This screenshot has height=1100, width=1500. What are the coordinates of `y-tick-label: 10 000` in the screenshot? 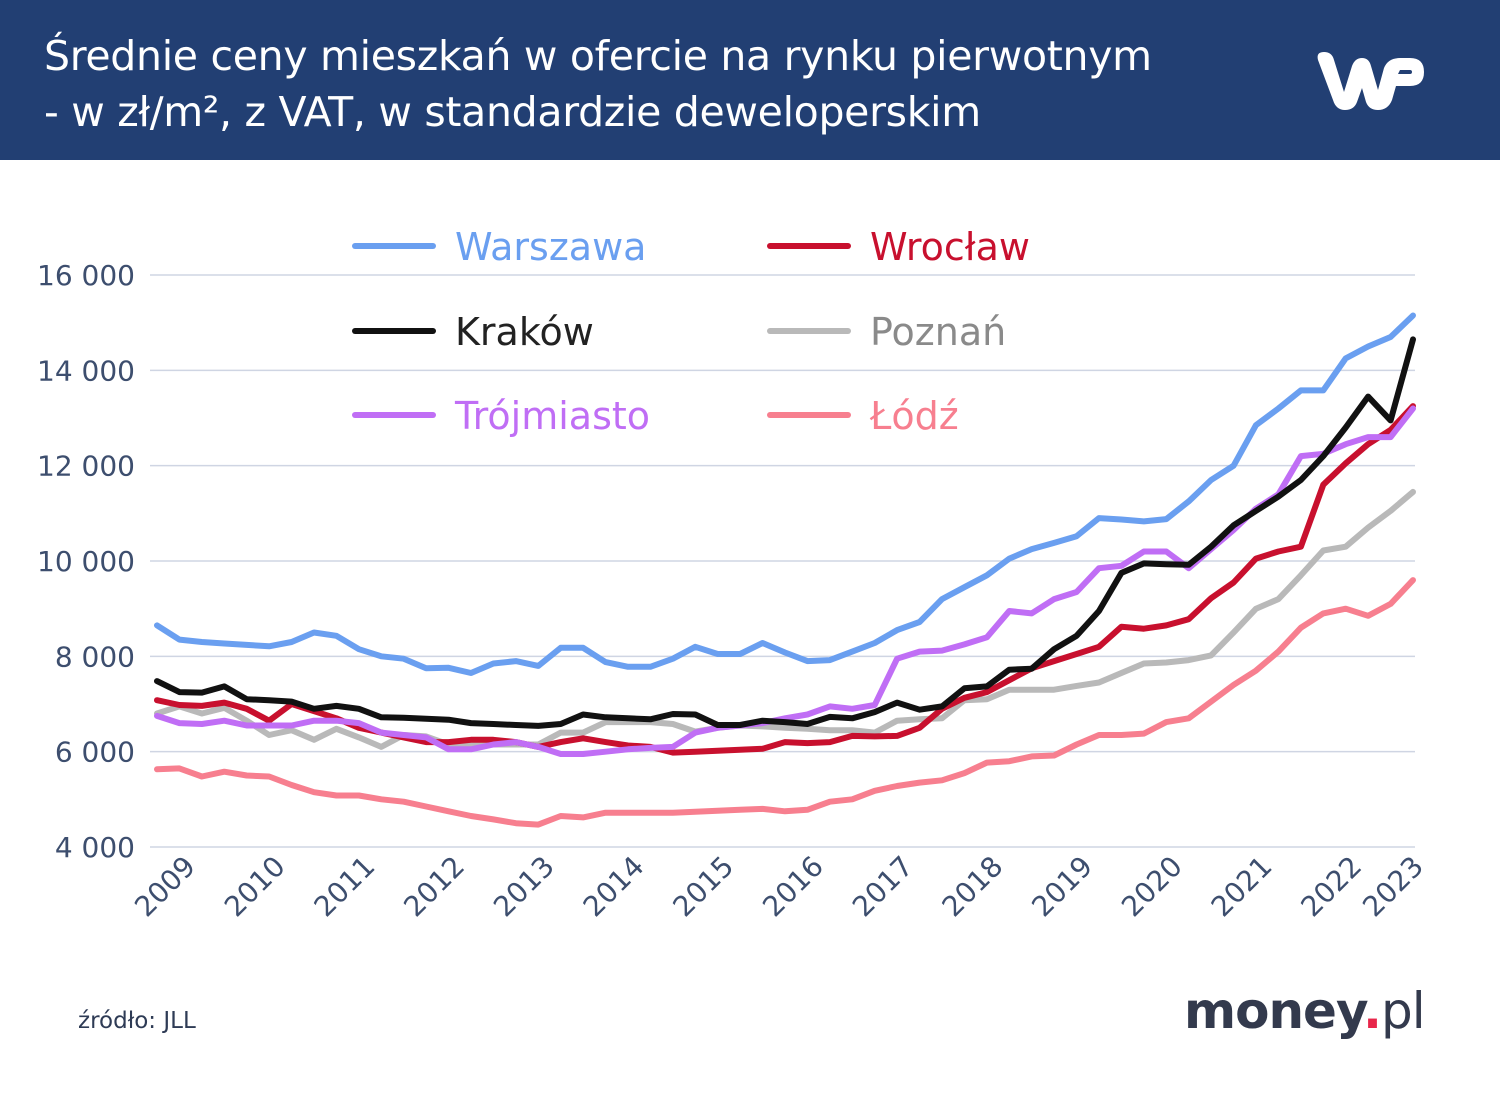 It's located at (86, 561).